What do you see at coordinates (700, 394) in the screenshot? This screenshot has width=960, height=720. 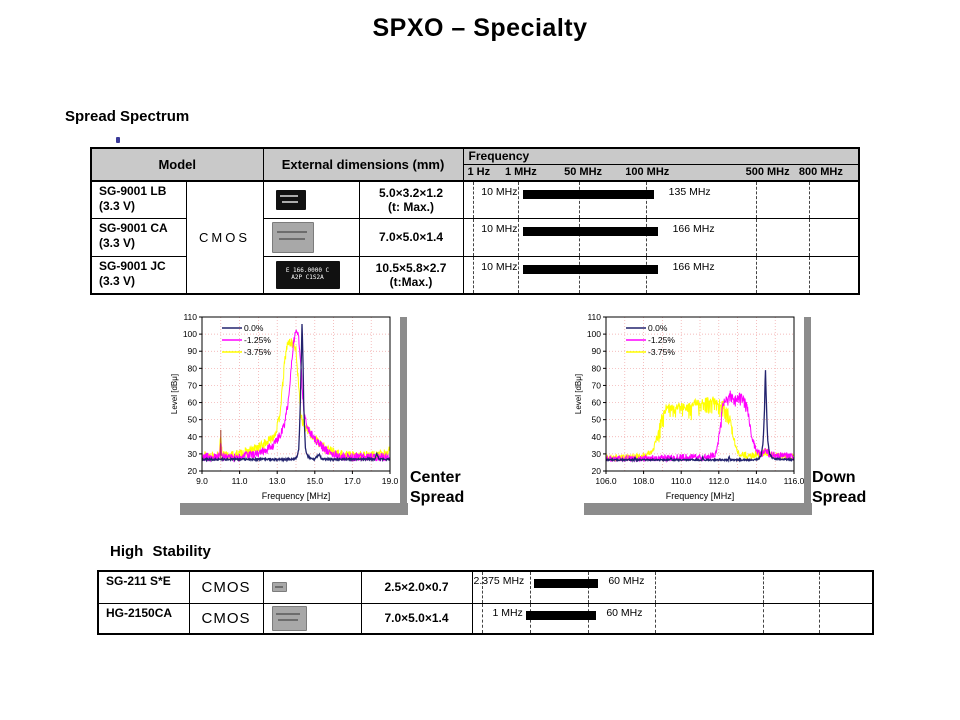 I see `plot-border` at bounding box center [700, 394].